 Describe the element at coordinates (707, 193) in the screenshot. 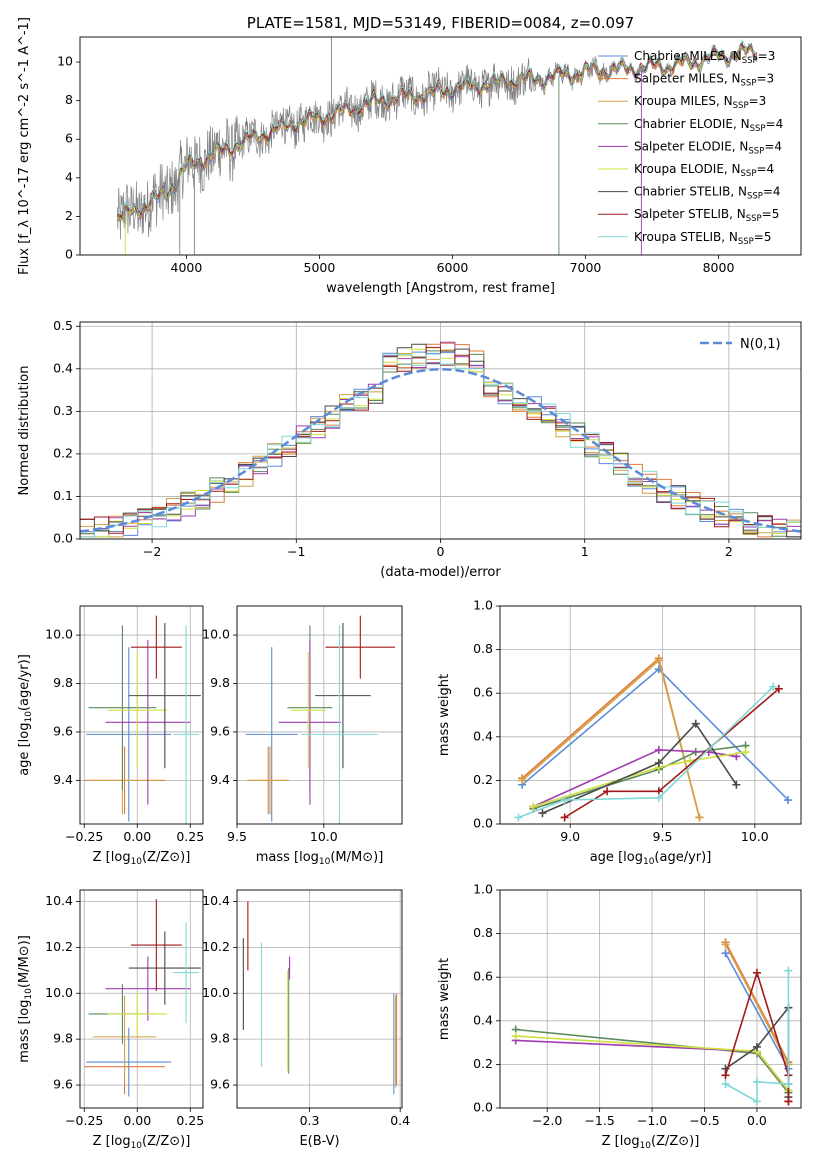

I see `legend-label-chabrier_stelib: Chabrier STELIB, NSSP=4` at that location.